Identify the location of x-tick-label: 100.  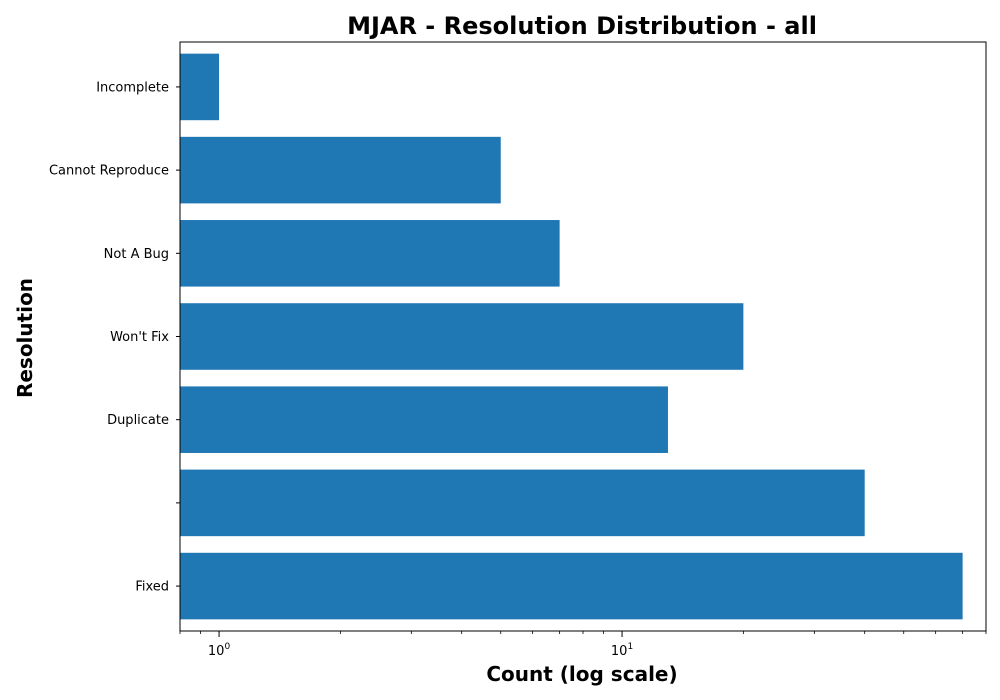
(219, 650).